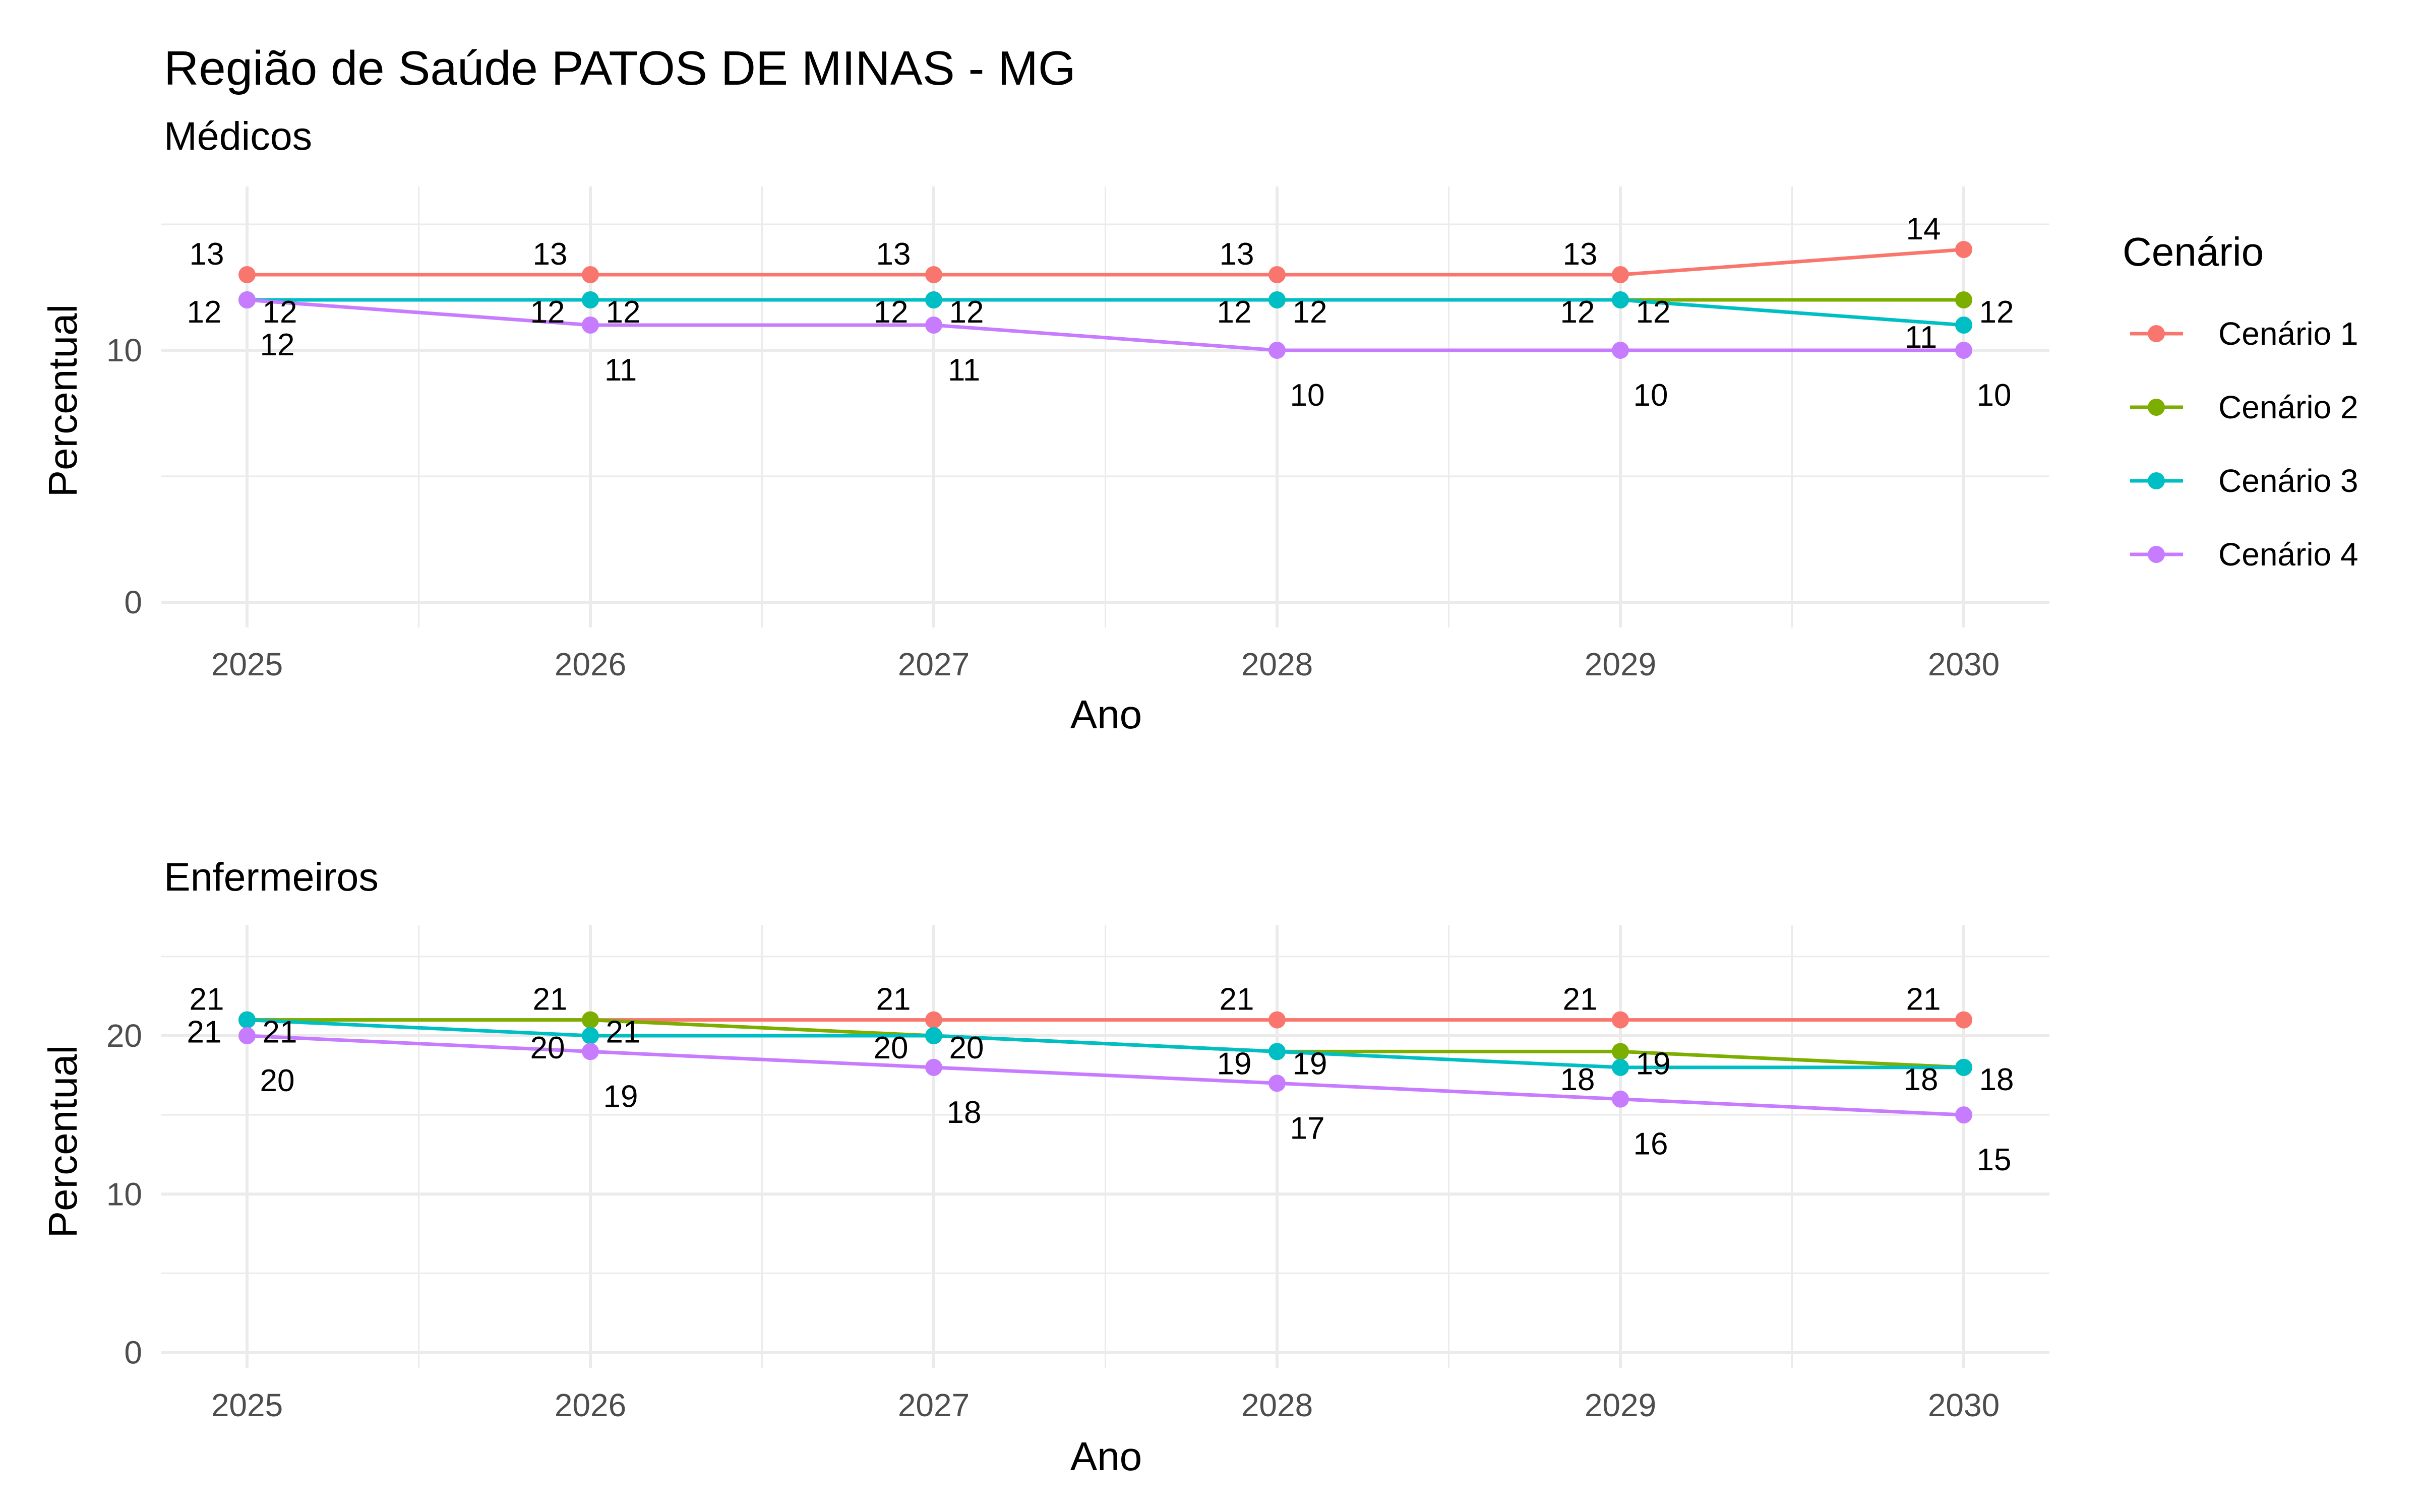  I want to click on y-tick-label: 0, so click(133, 1353).